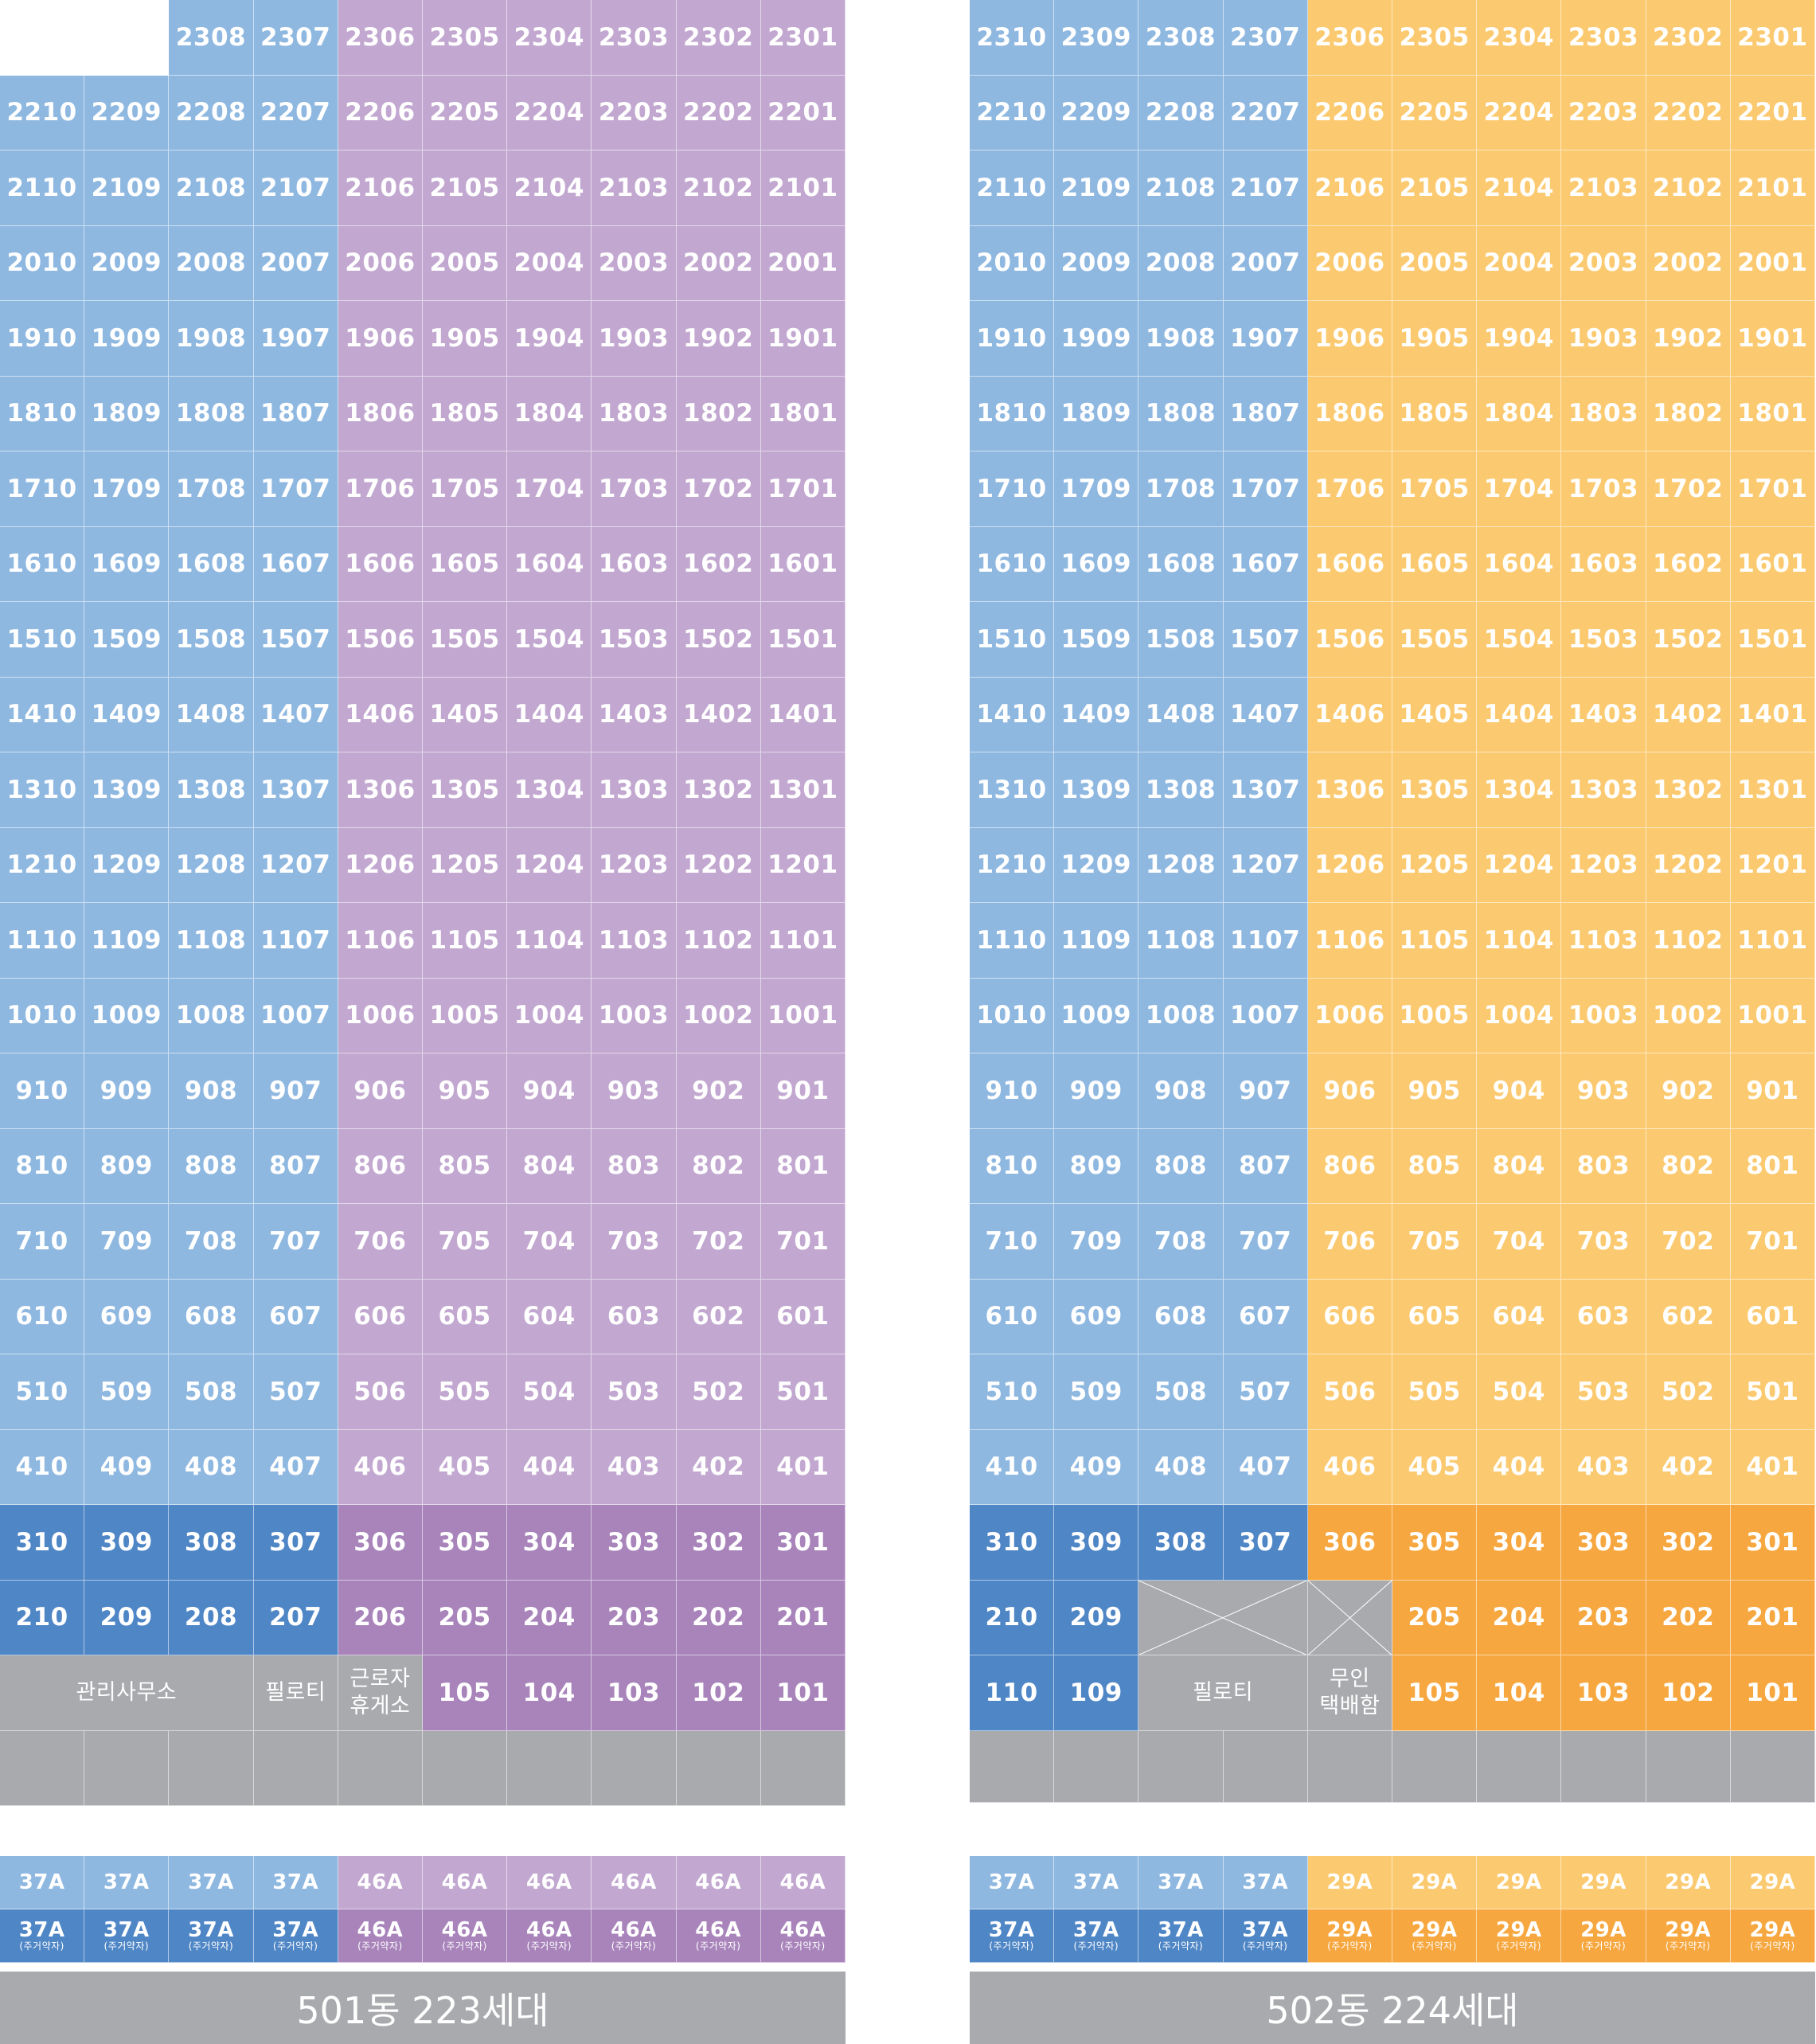 This screenshot has height=2044, width=1816. Describe the element at coordinates (1688, 1617) in the screenshot. I see `unit-202: 202` at that location.